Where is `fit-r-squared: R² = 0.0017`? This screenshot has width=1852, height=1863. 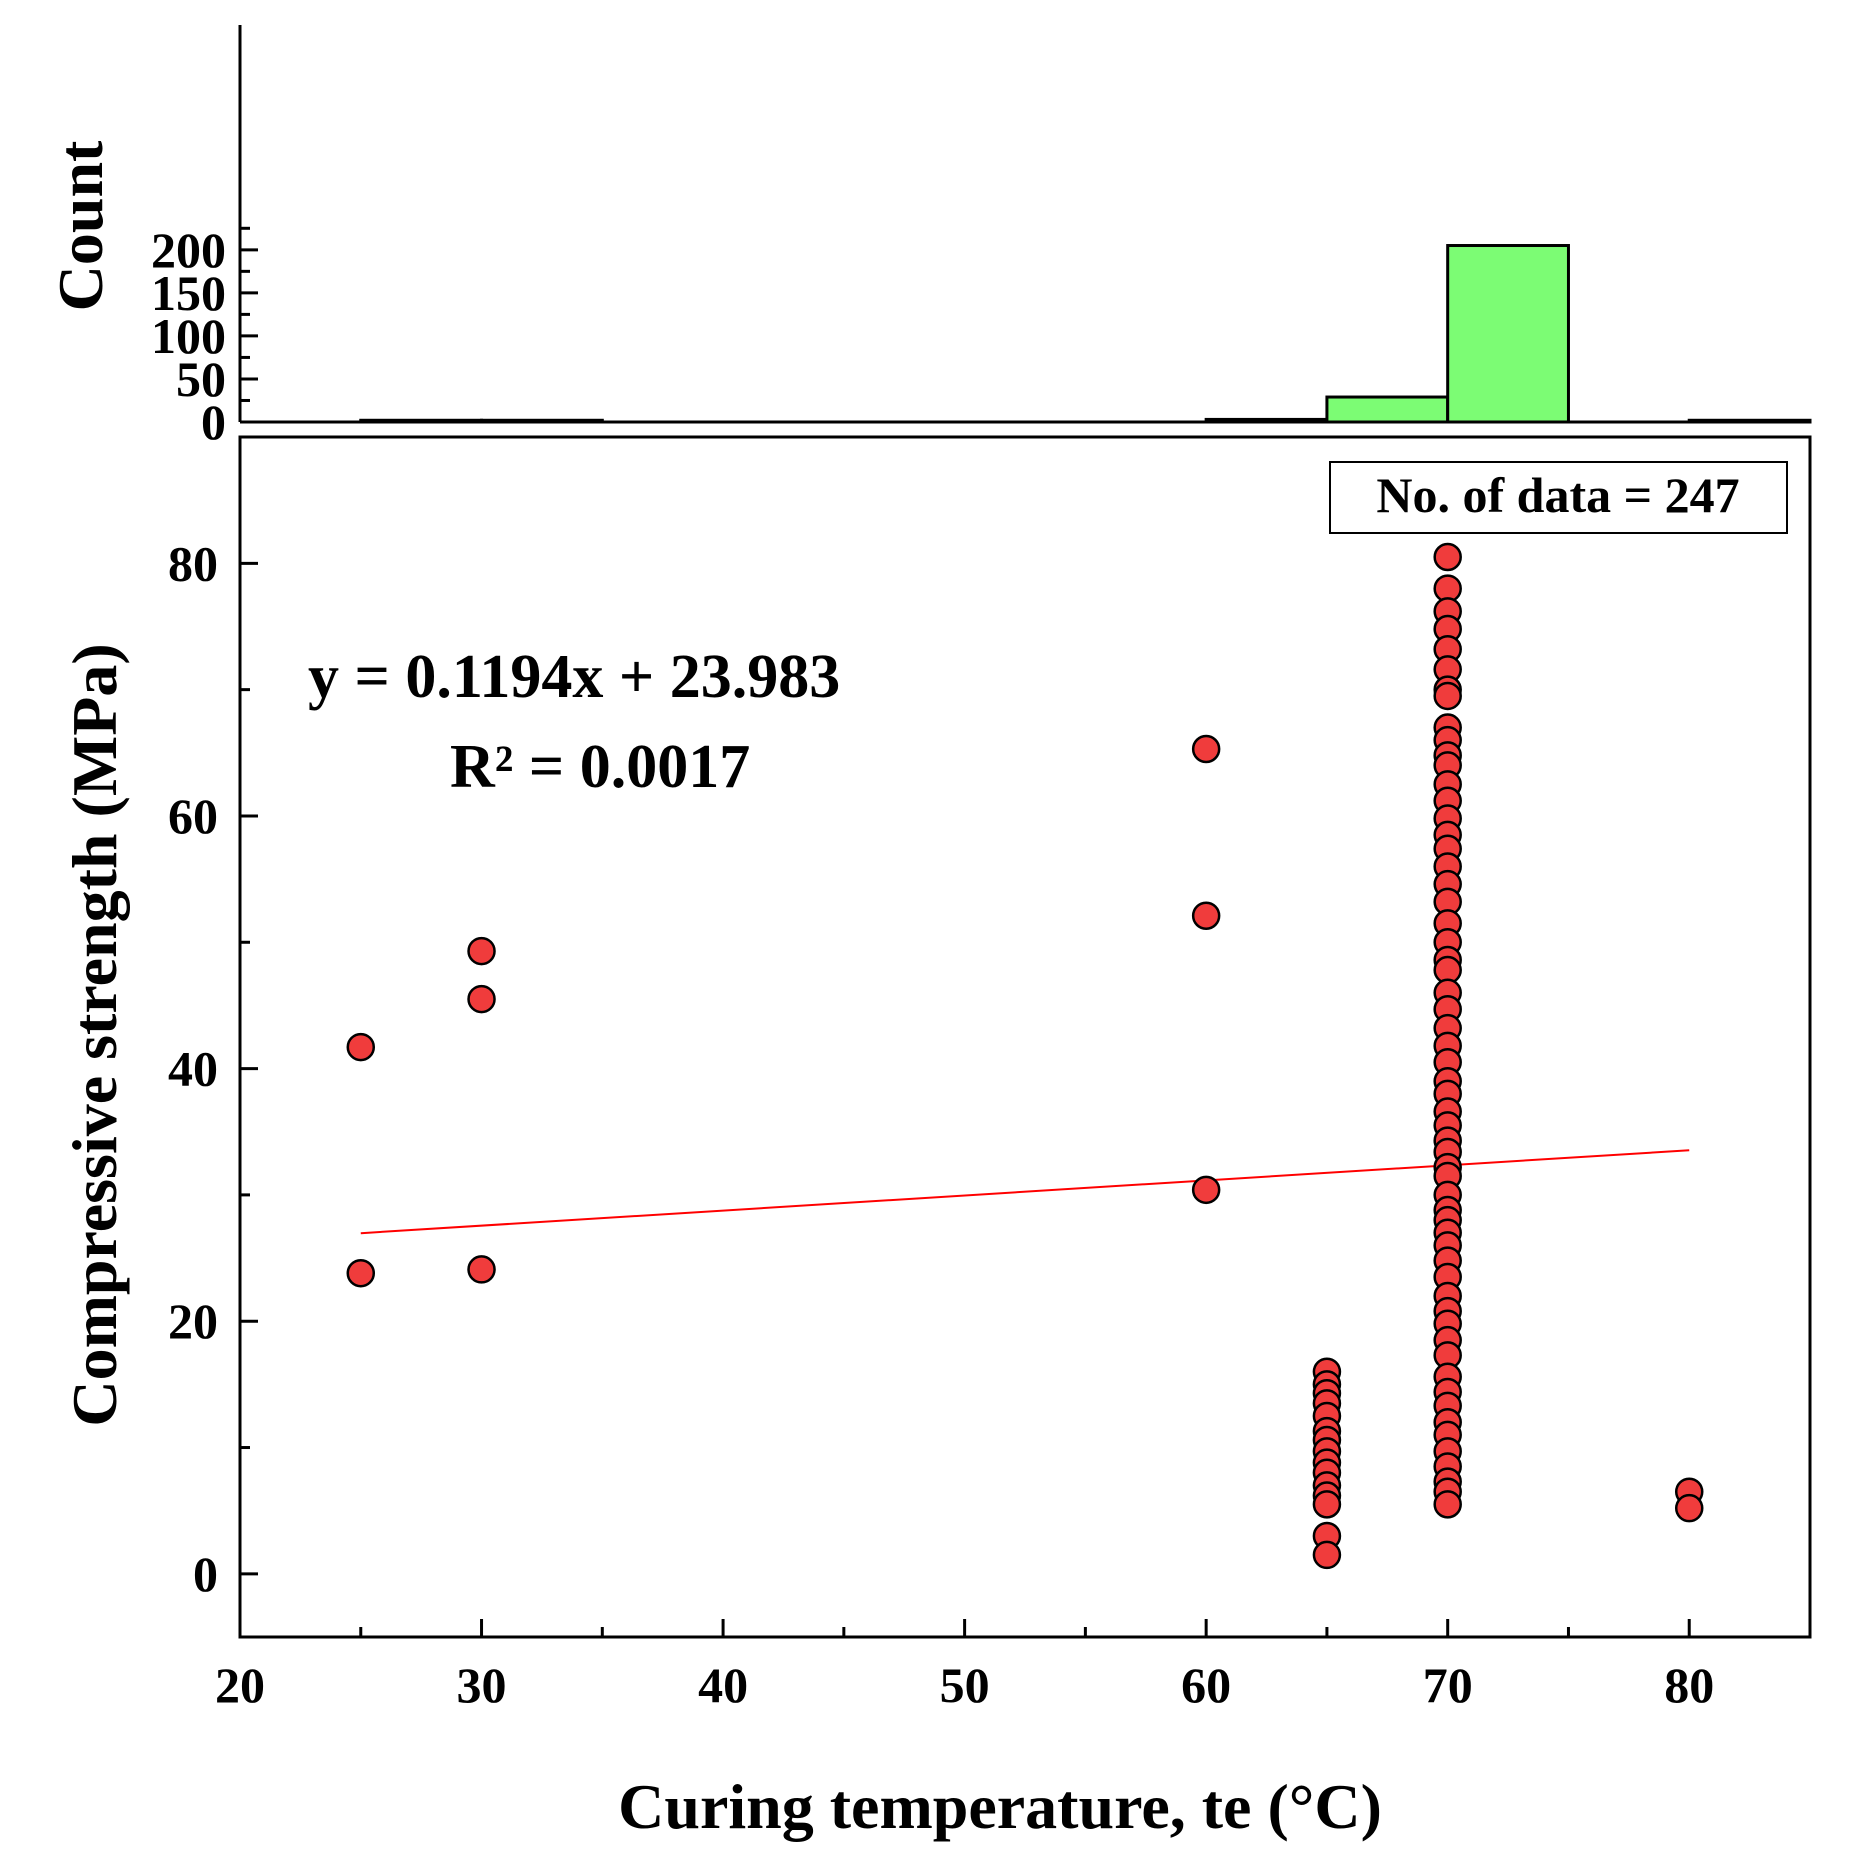
fit-r-squared: R² = 0.0017 is located at coordinates (600, 767).